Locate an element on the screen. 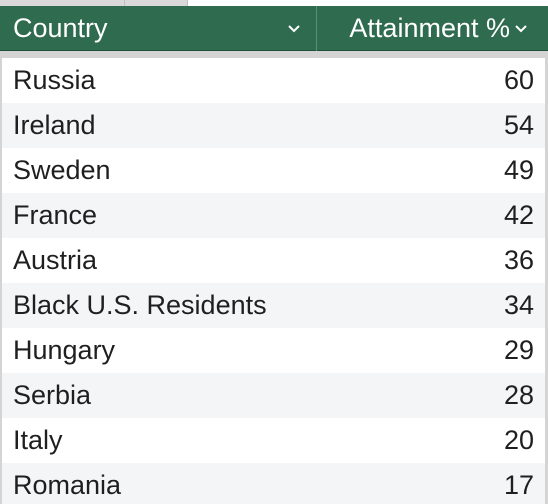 Image resolution: width=548 pixels, height=504 pixels. table-row: Russia 60 is located at coordinates (273, 80).